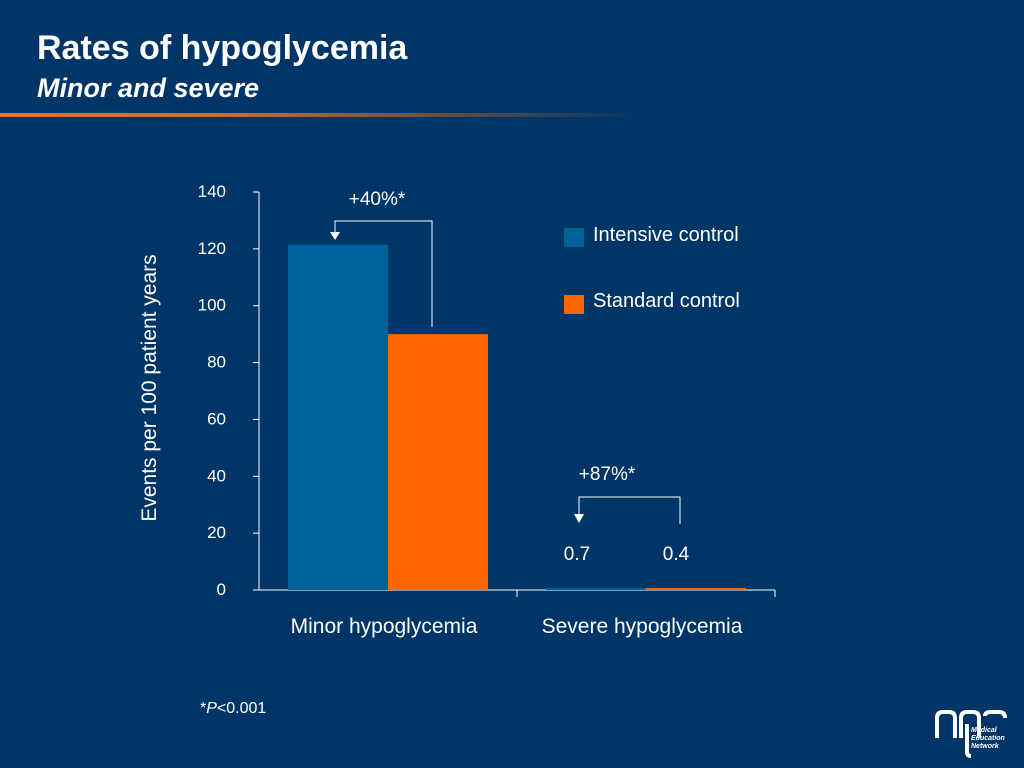 The height and width of the screenshot is (768, 1024). What do you see at coordinates (222, 48) in the screenshot?
I see `slide-title: Rates of hypoglycemia` at bounding box center [222, 48].